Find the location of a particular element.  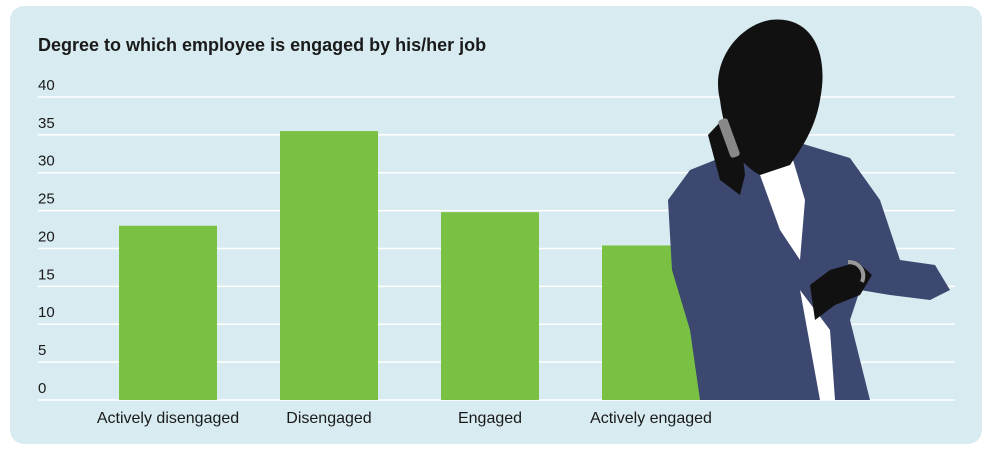

y-tick-label: 40 is located at coordinates (46, 85).